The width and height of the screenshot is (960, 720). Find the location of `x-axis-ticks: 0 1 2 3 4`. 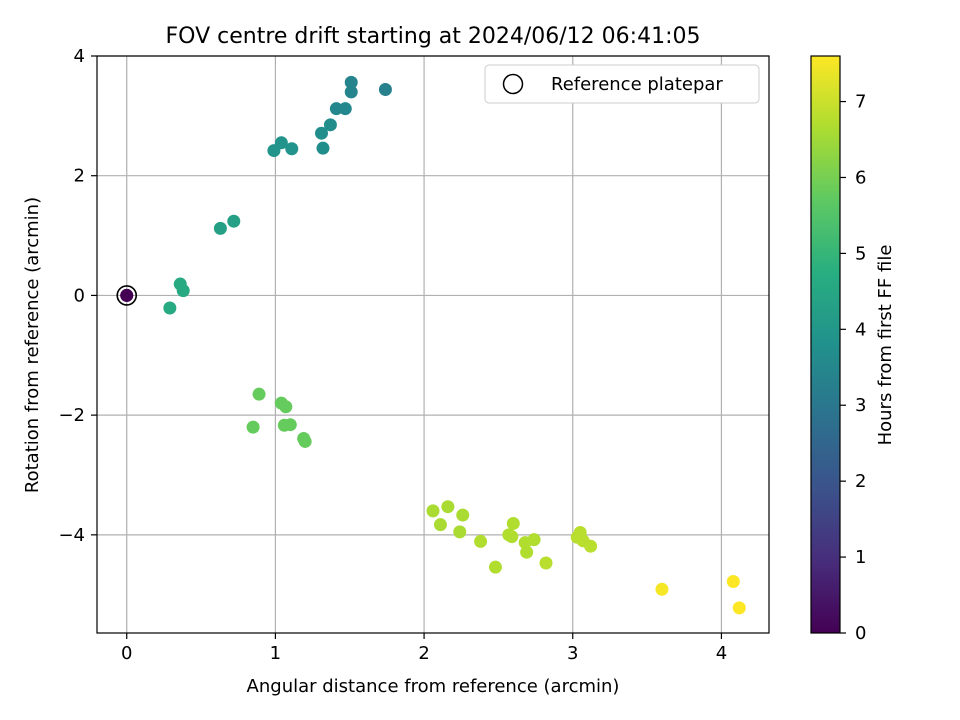

x-axis-ticks: 0 1 2 3 4 is located at coordinates (424, 648).